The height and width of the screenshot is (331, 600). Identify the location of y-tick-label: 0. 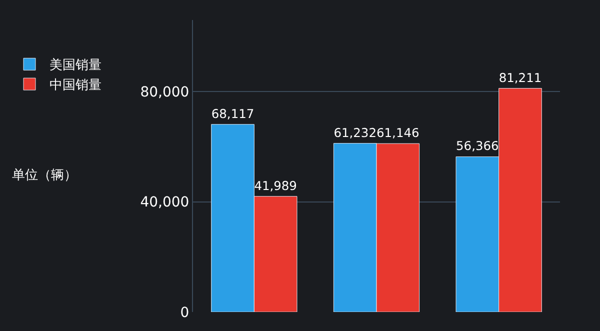
(185, 312).